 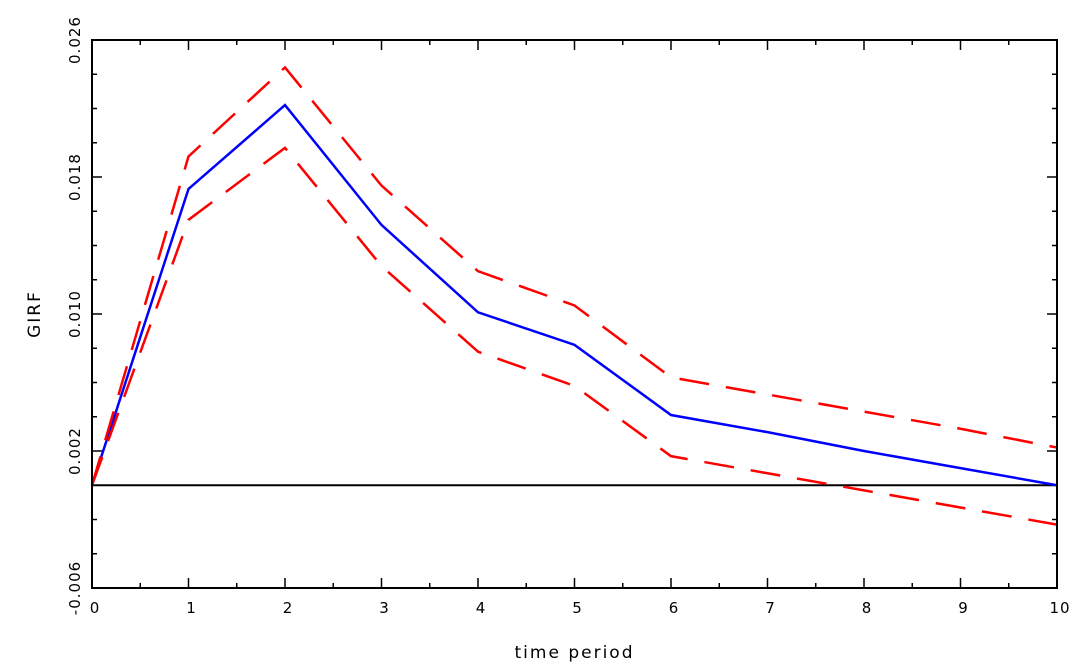 I want to click on y-tick-label: 0.026, so click(x=75, y=40).